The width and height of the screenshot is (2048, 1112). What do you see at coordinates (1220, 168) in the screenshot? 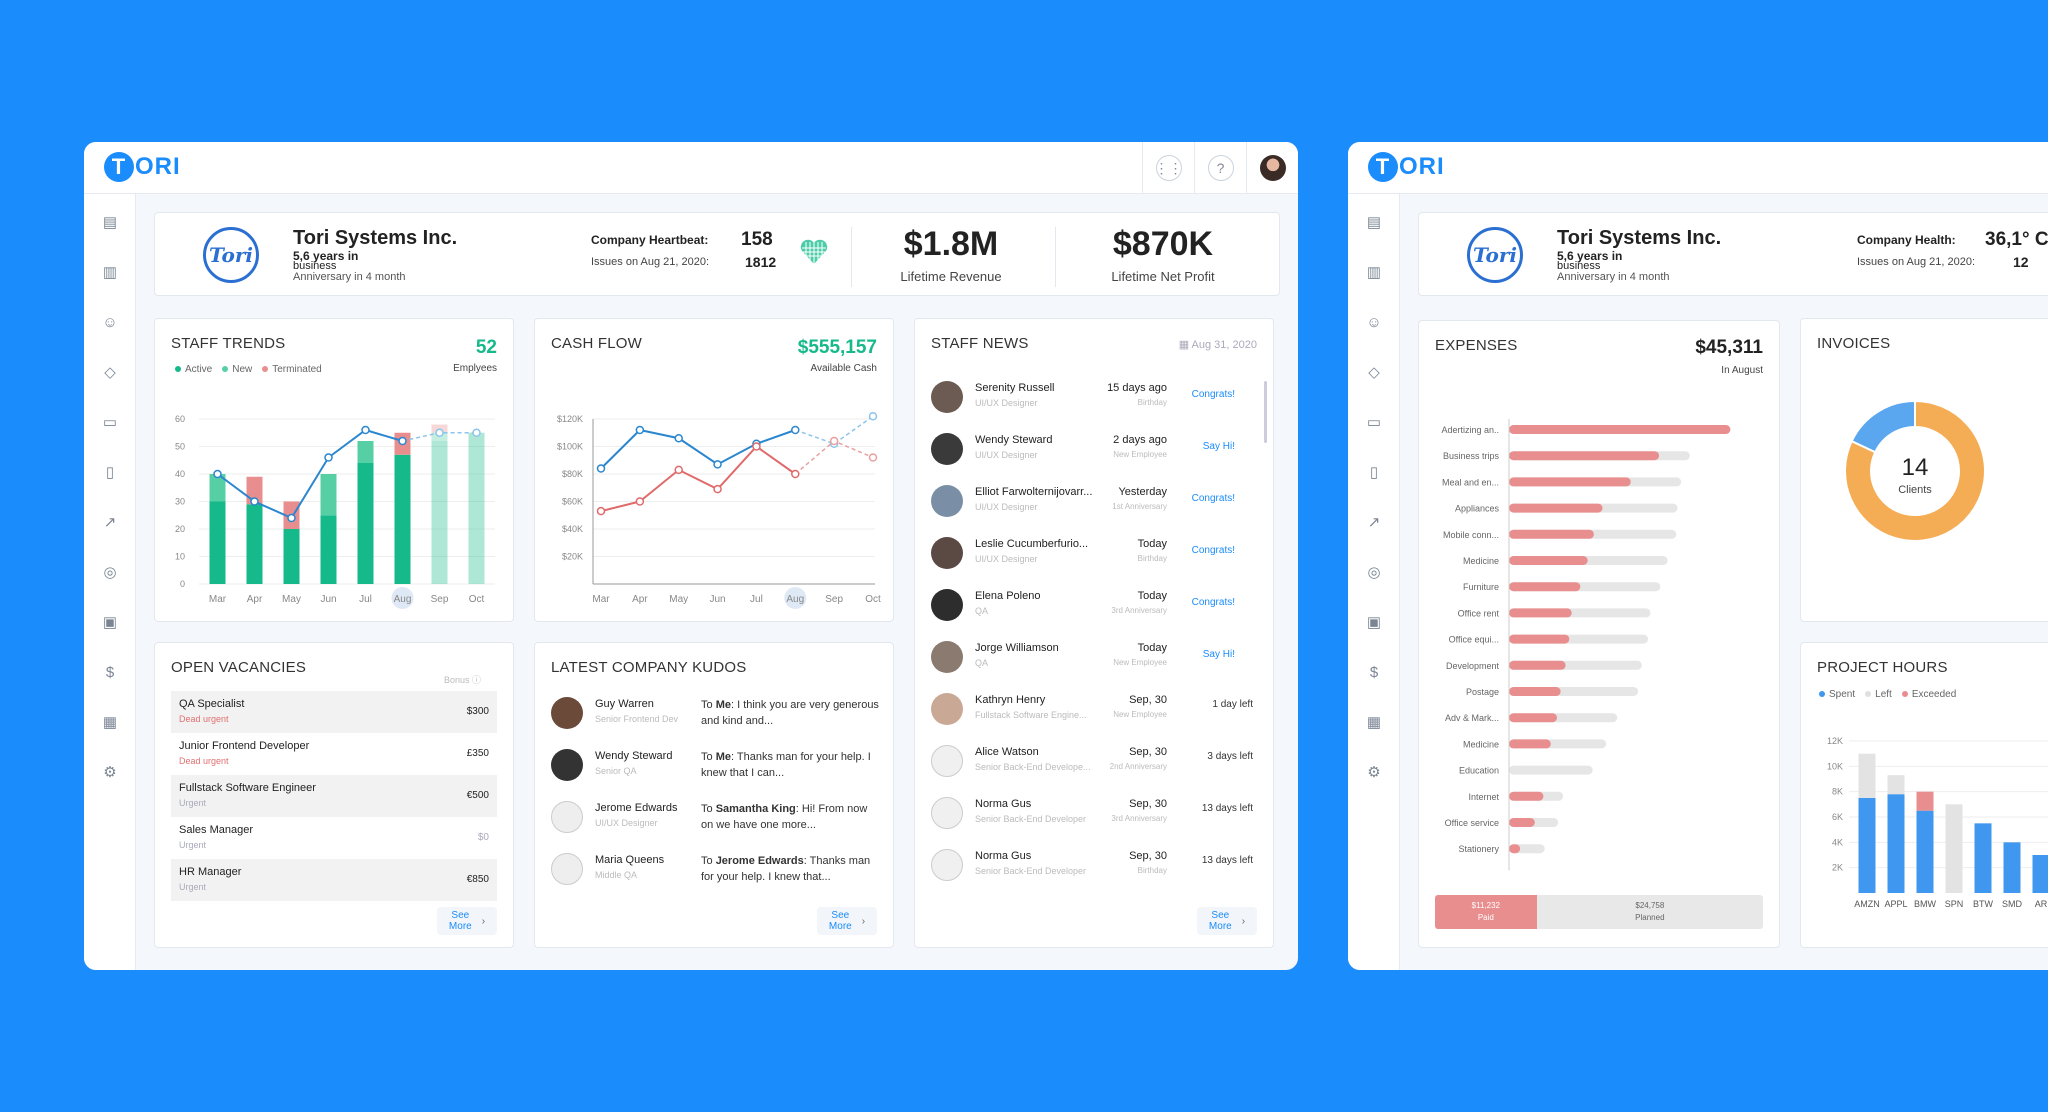
I see `help-button: ?` at bounding box center [1220, 168].